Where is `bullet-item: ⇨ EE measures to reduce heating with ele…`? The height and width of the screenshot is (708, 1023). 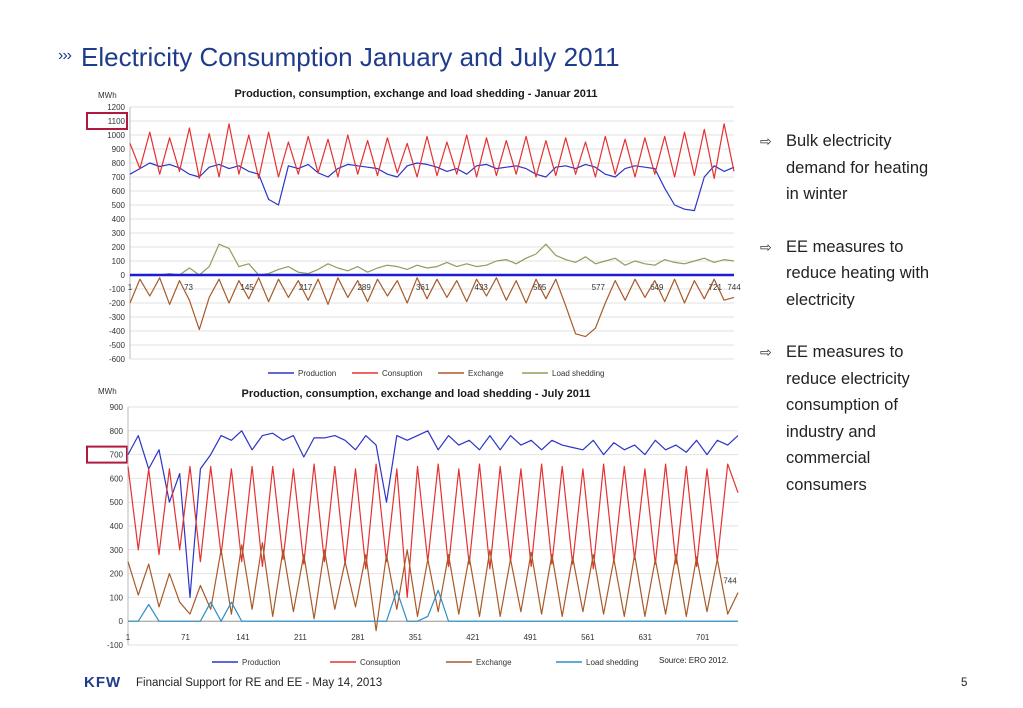
bullet-item: ⇨ EE measures to reduce heating with ele… is located at coordinates (850, 274).